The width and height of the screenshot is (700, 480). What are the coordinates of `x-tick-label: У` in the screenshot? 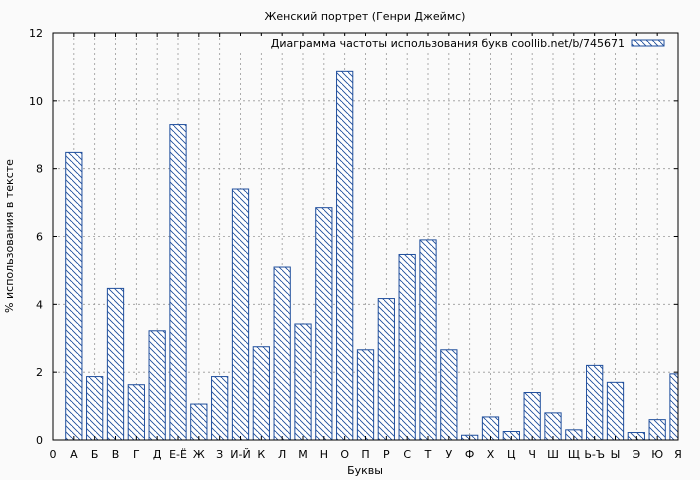 It's located at (448, 454).